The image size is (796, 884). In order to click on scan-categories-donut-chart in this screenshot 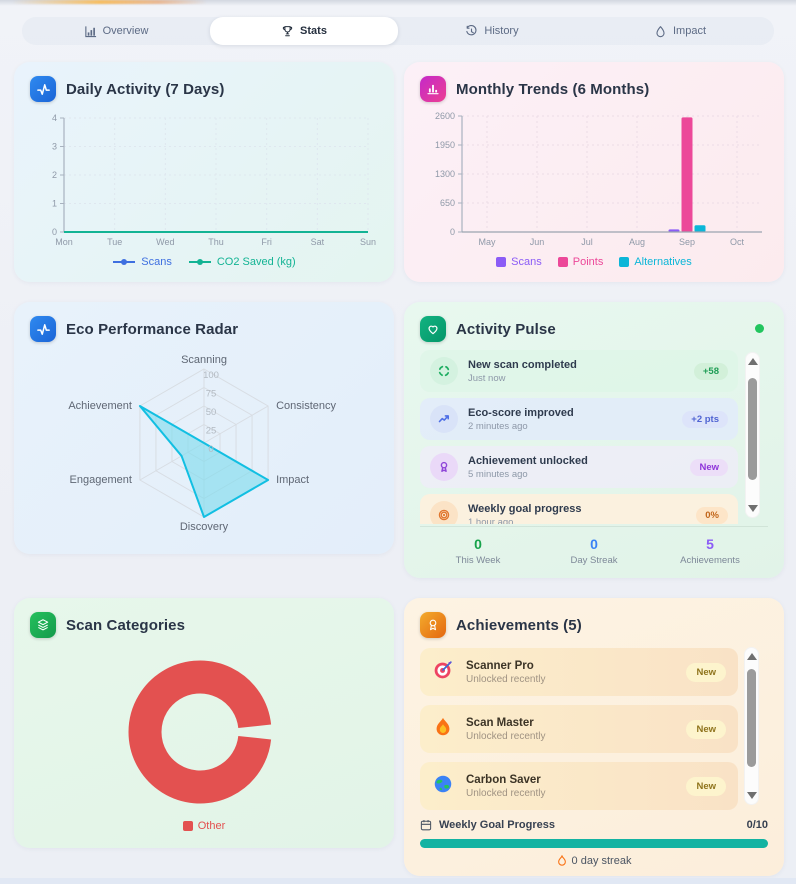, I will do `click(200, 732)`.